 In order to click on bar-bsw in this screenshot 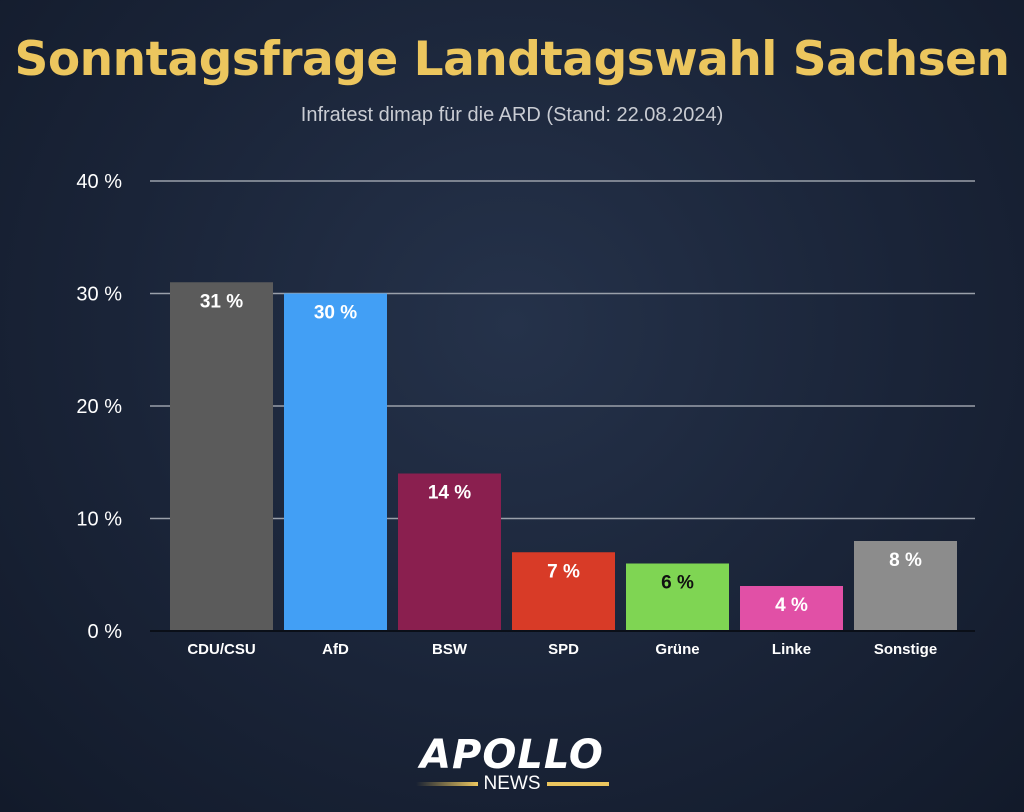, I will do `click(449, 552)`.